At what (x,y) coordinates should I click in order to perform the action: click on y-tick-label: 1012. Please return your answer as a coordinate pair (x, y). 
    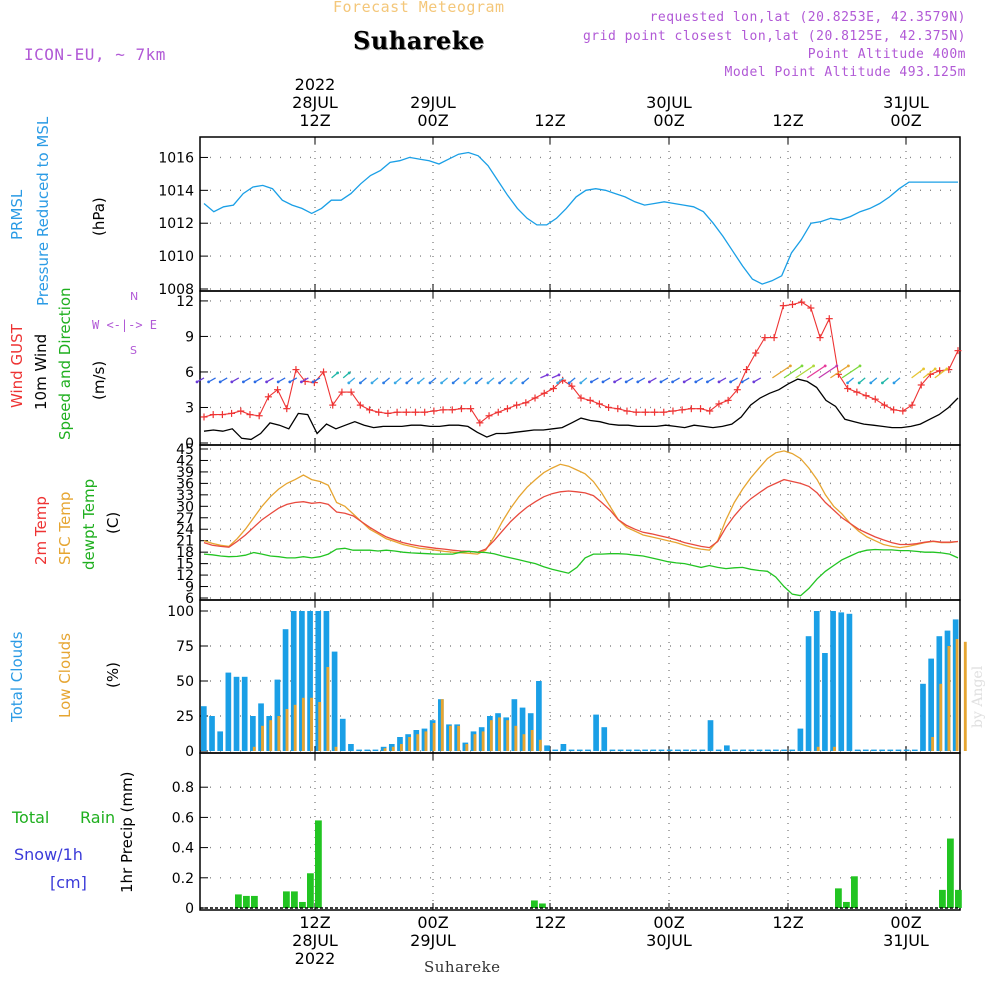
    Looking at the image, I should click on (176, 224).